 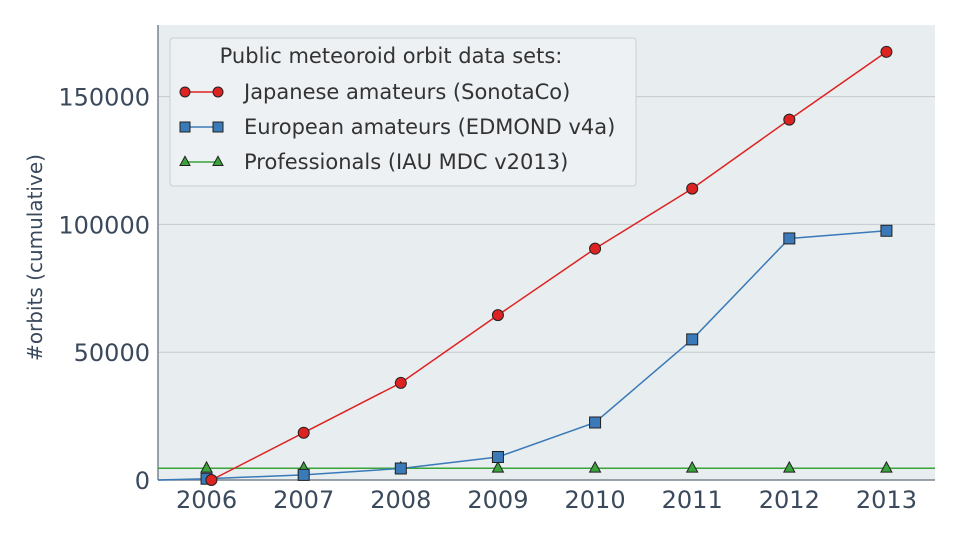 I want to click on x-tick-label: 2010, so click(x=595, y=500).